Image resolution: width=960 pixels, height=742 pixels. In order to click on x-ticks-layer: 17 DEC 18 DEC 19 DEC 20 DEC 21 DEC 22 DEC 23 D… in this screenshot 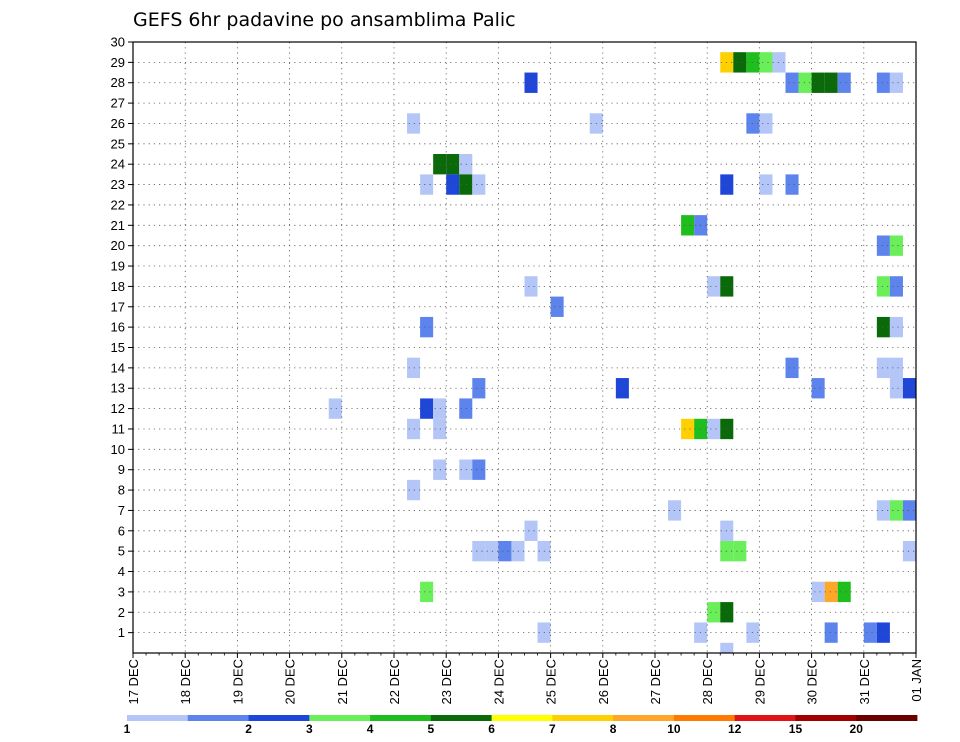, I will do `click(525, 679)`.